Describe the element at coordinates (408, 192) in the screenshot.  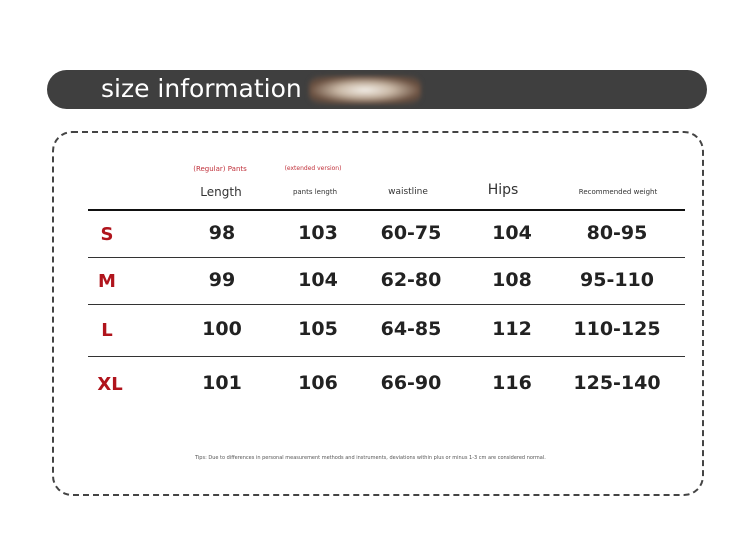
I see `header-waistline: waistline` at that location.